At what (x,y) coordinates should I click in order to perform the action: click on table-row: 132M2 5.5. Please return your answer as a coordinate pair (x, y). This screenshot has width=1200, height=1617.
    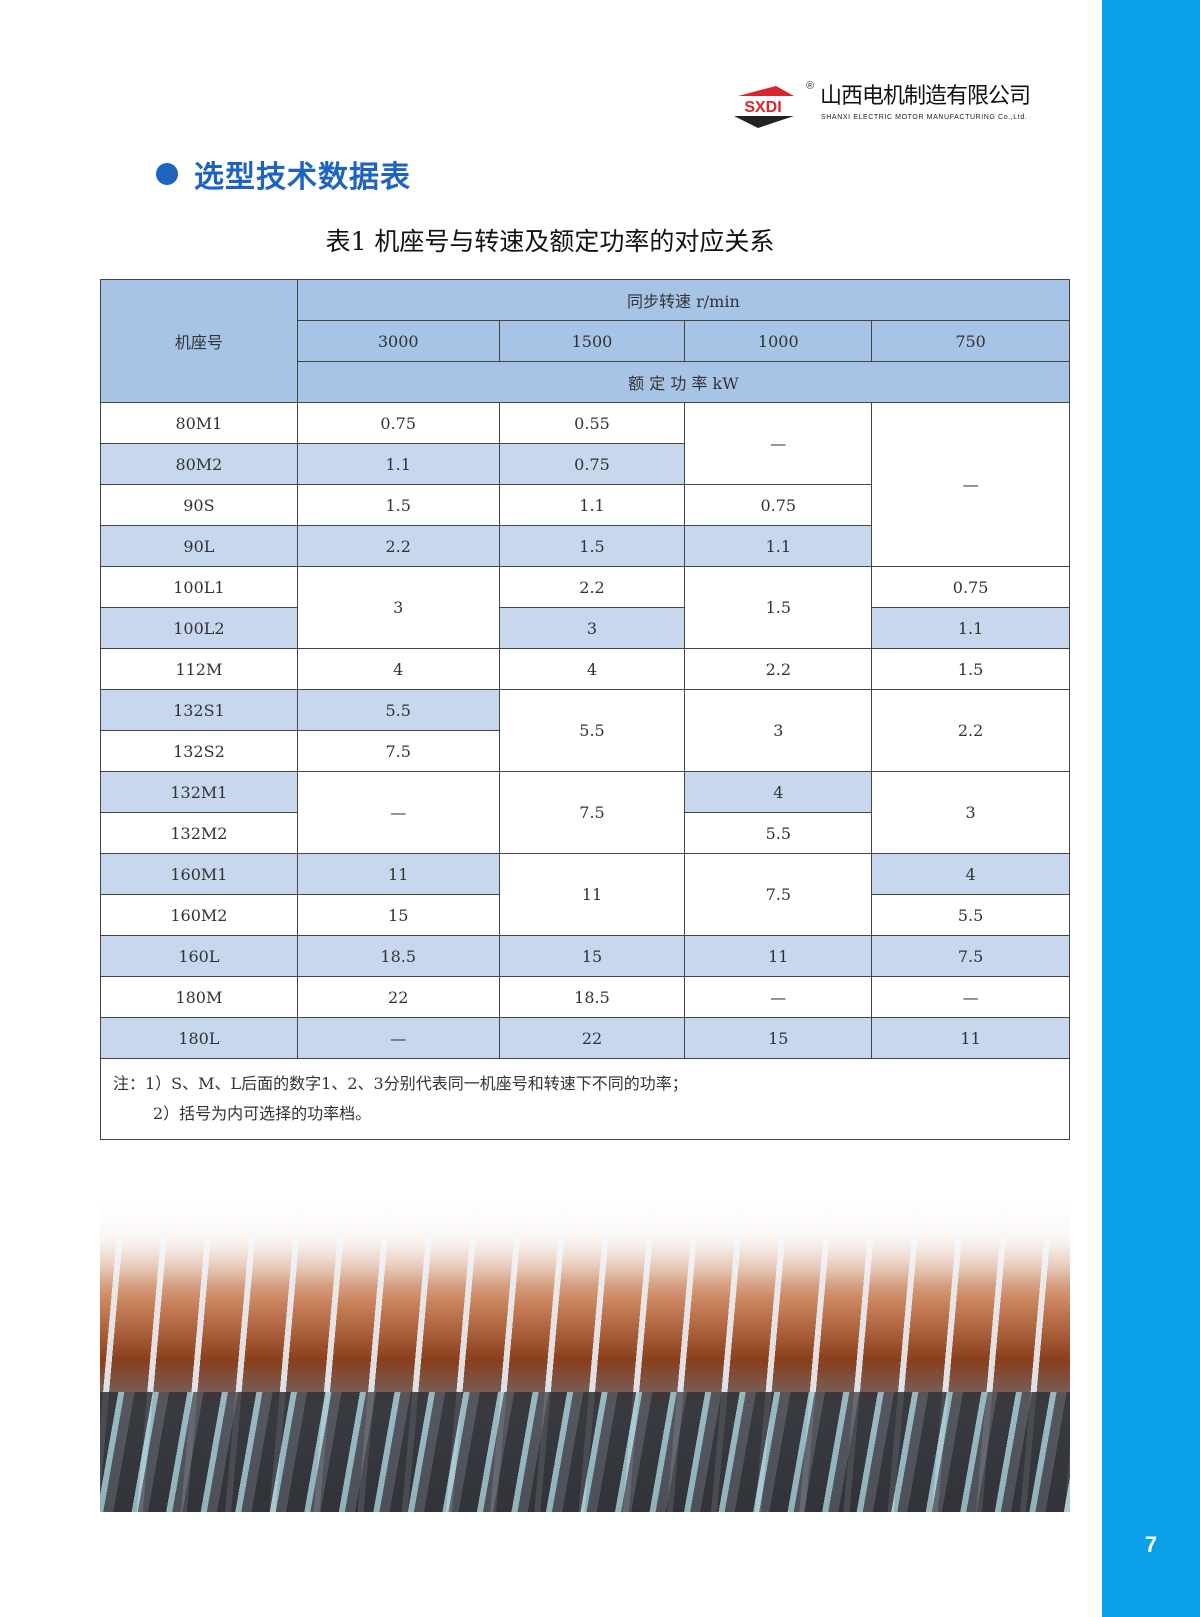
    Looking at the image, I should click on (585, 833).